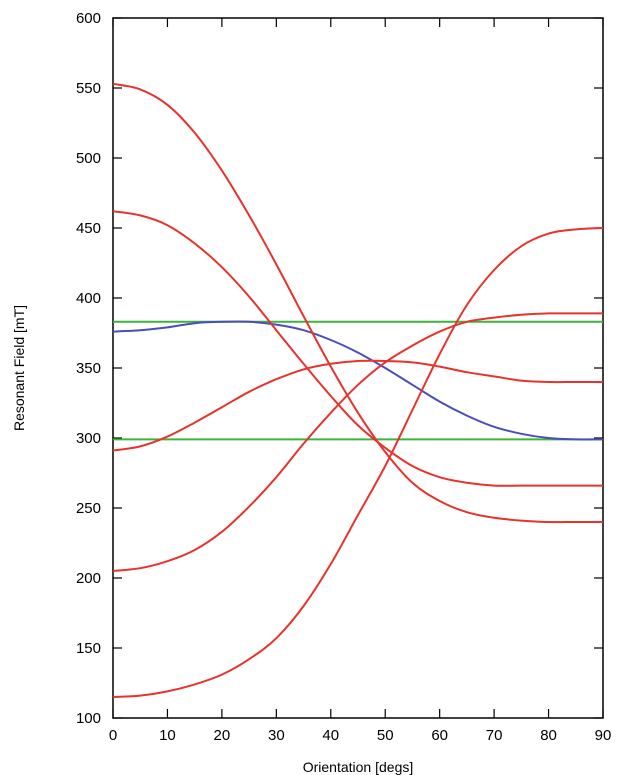 This screenshot has height=775, width=619. What do you see at coordinates (88, 718) in the screenshot?
I see `y-tick-label: 100` at bounding box center [88, 718].